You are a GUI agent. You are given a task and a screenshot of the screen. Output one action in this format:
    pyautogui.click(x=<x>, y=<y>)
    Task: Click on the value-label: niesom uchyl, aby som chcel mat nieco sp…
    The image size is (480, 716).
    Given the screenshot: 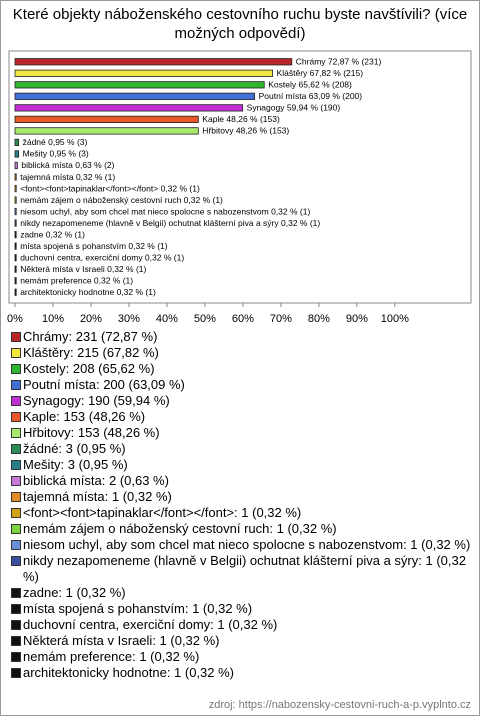 What is the action you would take?
    pyautogui.click(x=165, y=211)
    